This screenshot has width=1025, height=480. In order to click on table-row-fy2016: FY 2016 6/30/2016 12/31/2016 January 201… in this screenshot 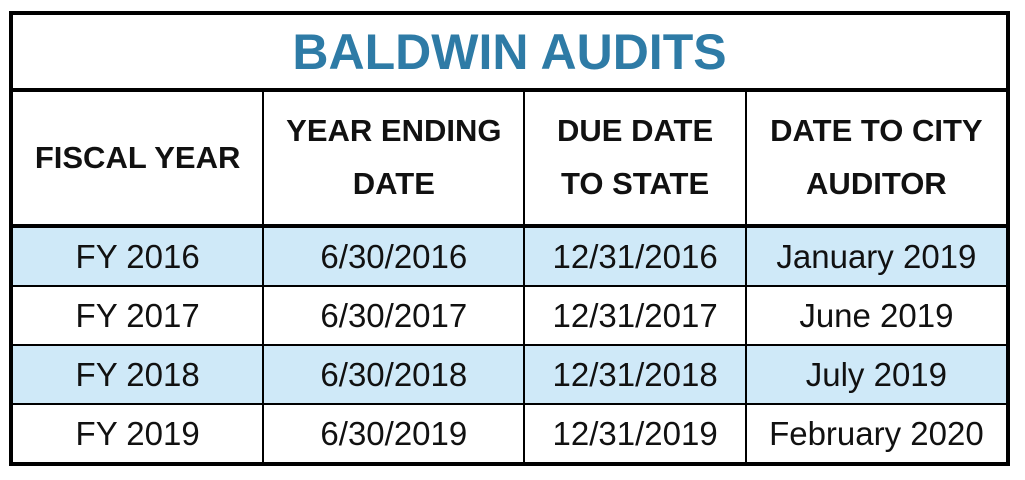, I will do `click(509, 256)`.